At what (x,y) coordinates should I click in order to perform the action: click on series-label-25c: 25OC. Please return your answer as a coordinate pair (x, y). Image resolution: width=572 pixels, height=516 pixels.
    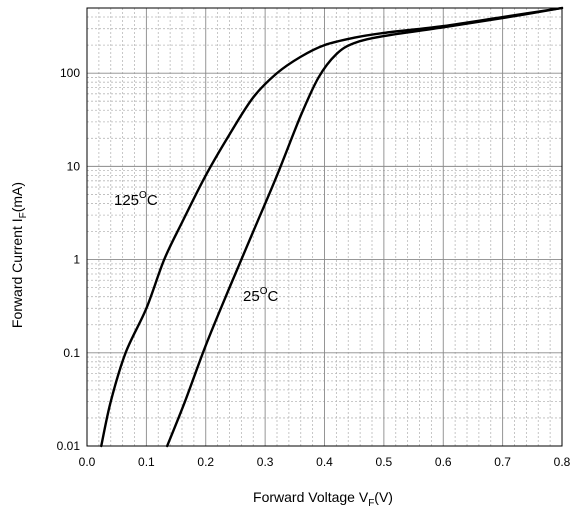
    Looking at the image, I should click on (260, 295).